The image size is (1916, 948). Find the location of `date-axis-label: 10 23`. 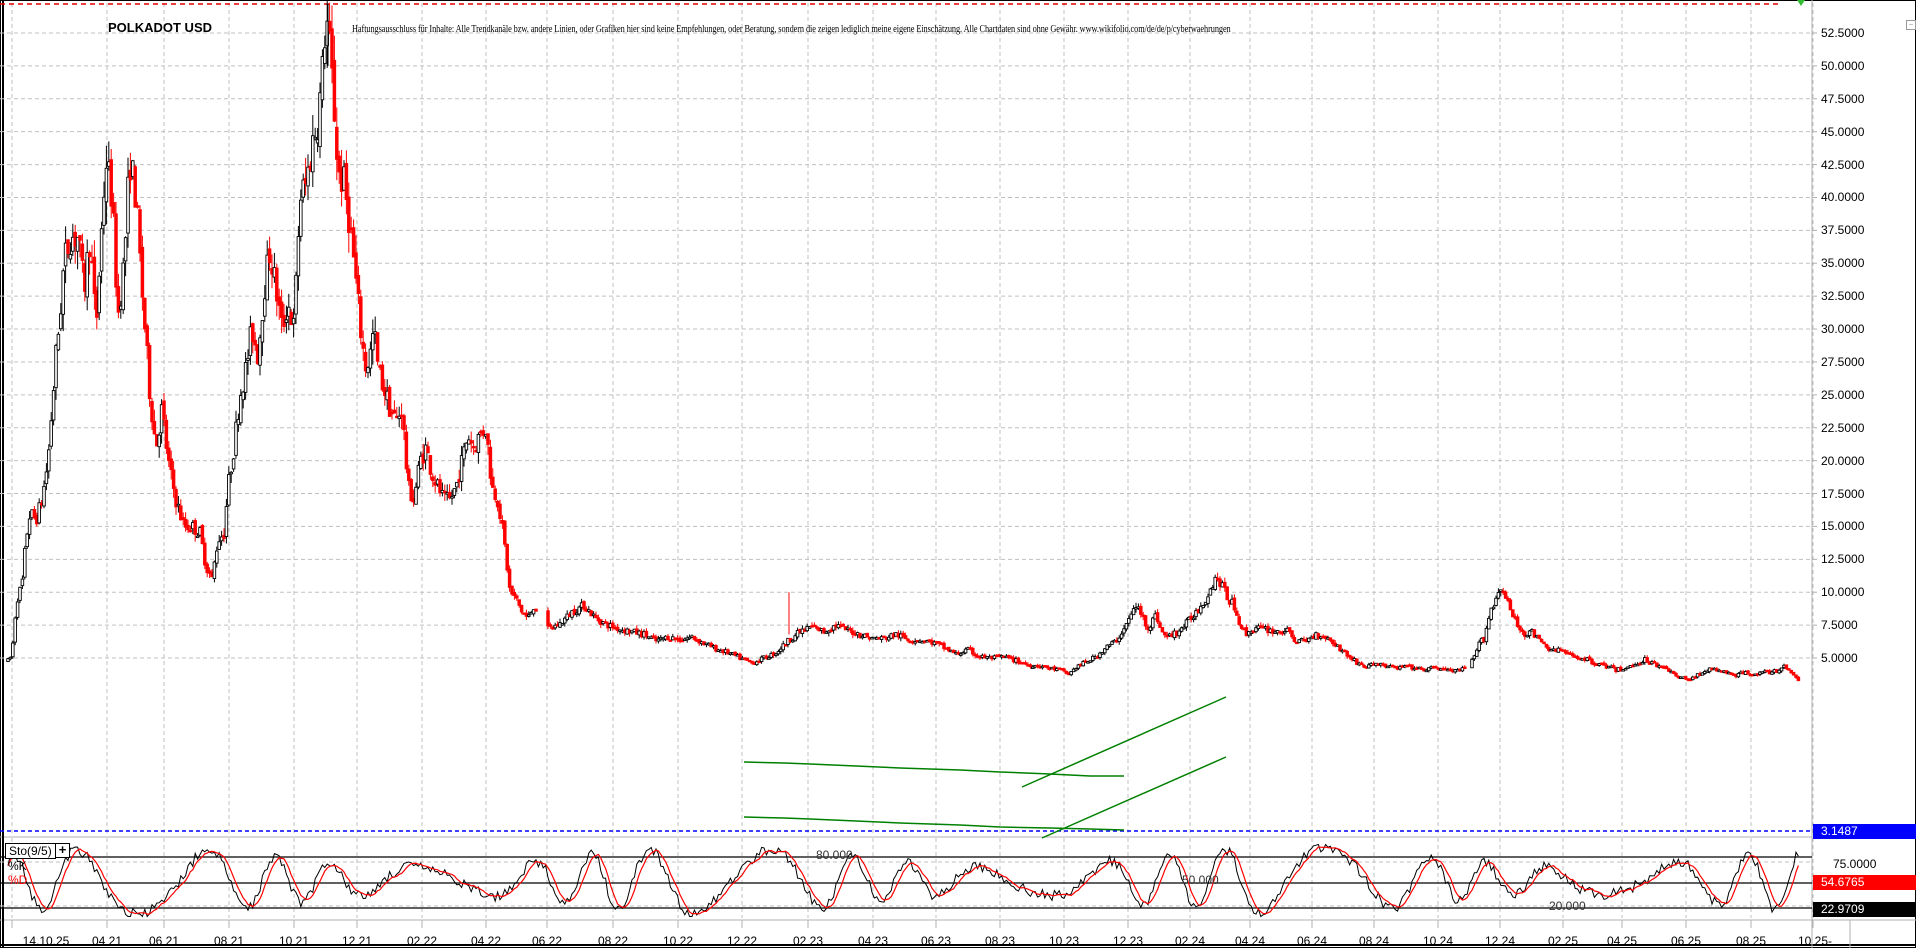

date-axis-label: 10 23 is located at coordinates (1064, 941).